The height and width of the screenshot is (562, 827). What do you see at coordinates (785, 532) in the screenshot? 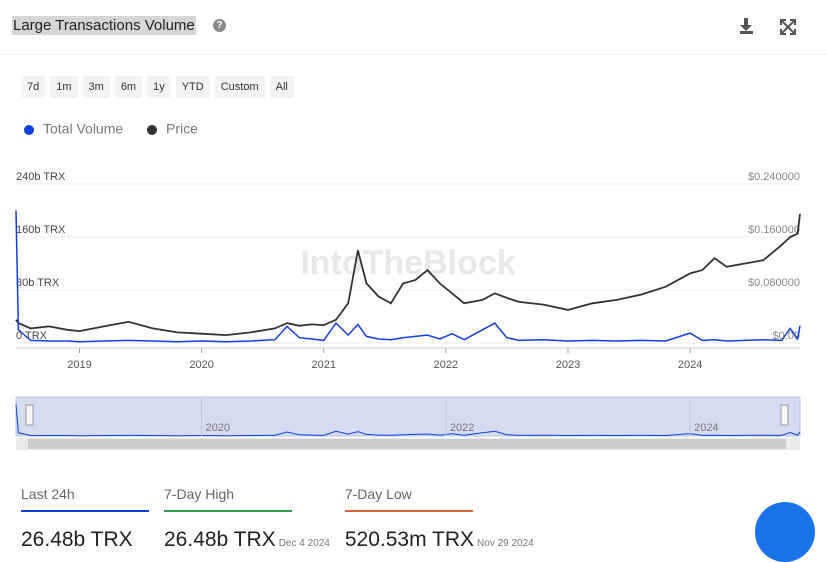
I see `chat-button` at bounding box center [785, 532].